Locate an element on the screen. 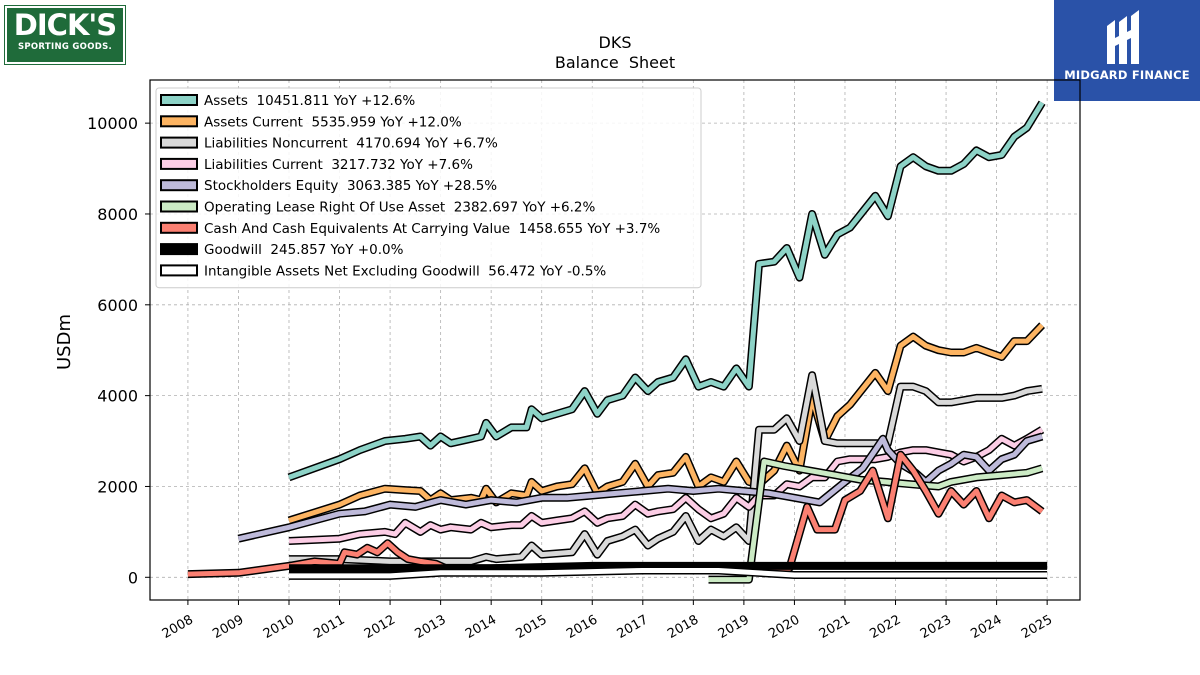 The width and height of the screenshot is (1200, 675). legend-label-3: Liabilities Current 3217.732 YoY +7.6% is located at coordinates (338, 165).